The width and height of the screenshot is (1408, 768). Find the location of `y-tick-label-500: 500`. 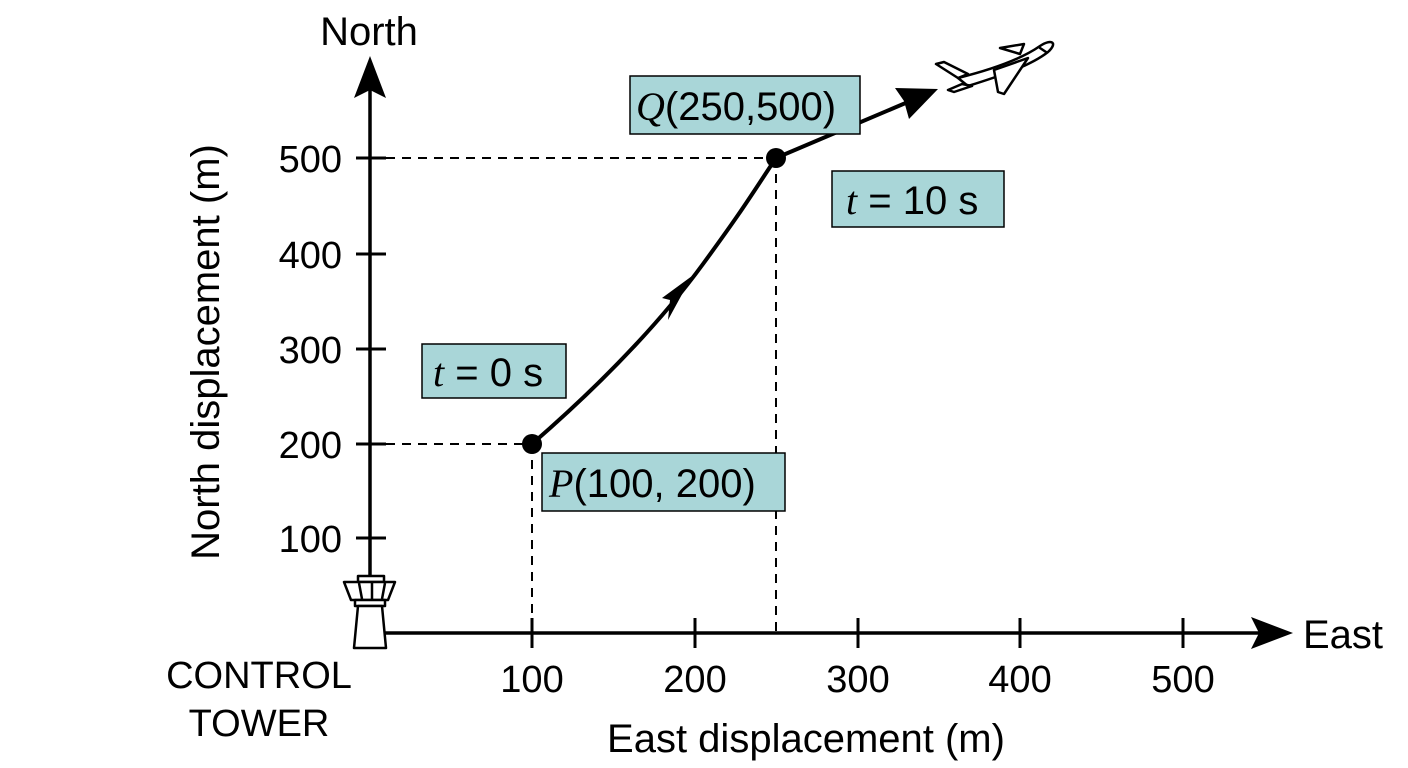

y-tick-label-500: 500 is located at coordinates (310, 160).